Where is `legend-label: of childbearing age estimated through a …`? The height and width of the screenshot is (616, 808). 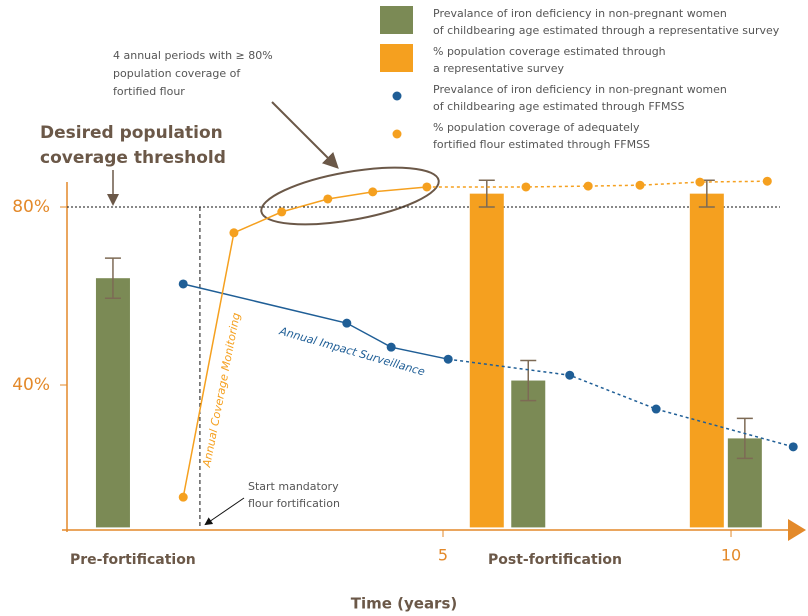
legend-label: of childbearing age estimated through a … is located at coordinates (606, 30).